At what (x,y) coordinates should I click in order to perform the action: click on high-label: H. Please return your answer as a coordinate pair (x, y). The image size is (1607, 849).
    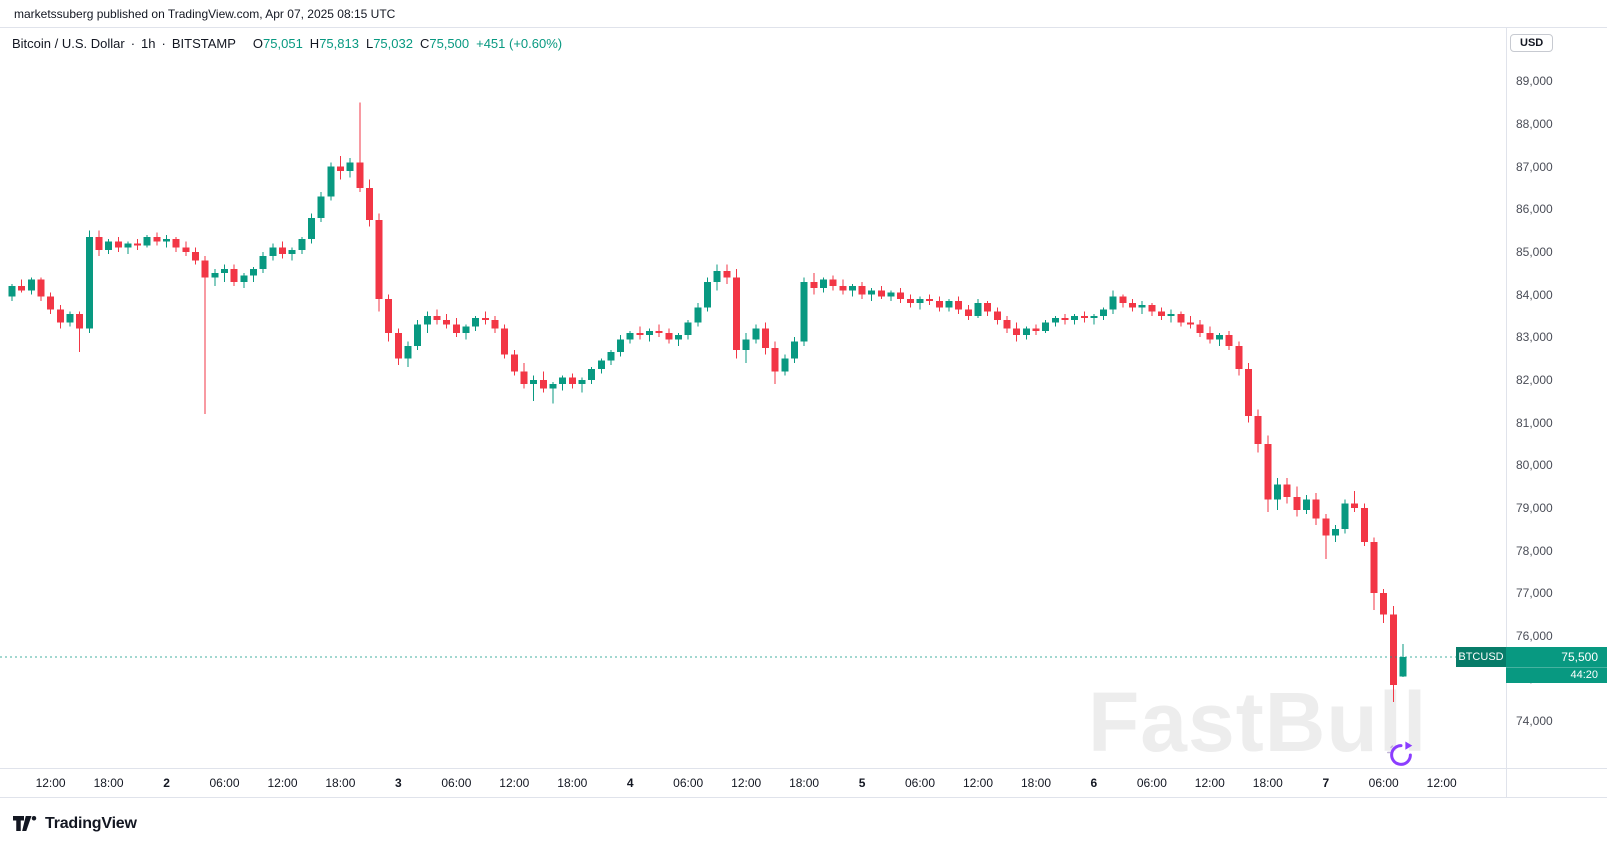
    Looking at the image, I should click on (314, 43).